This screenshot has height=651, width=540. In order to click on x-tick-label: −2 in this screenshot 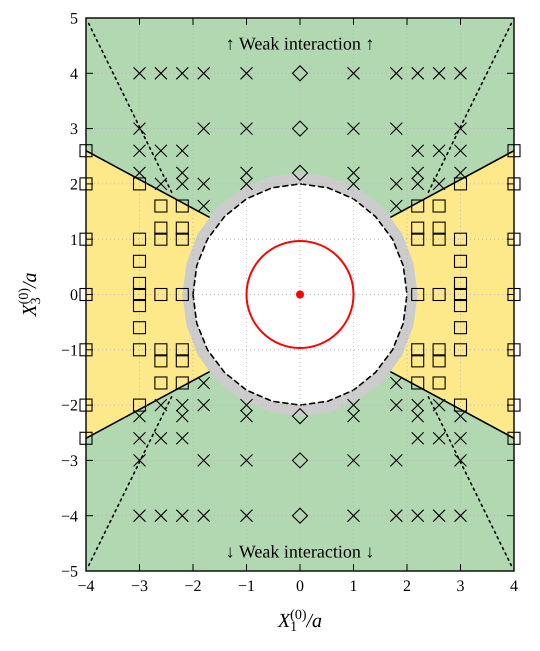, I will do `click(193, 586)`.